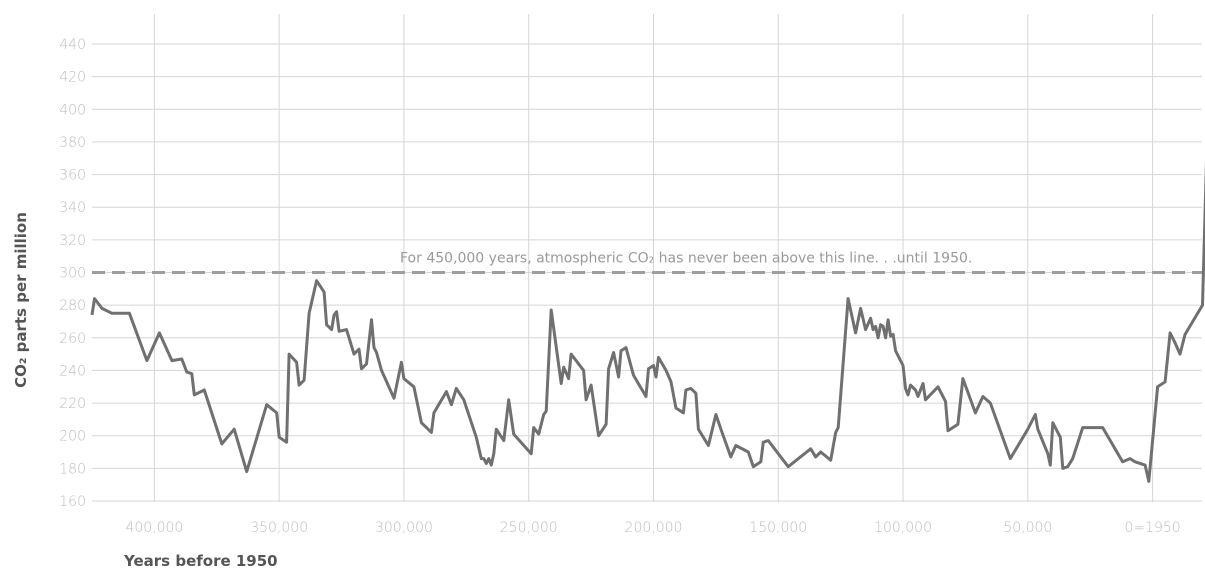  What do you see at coordinates (903, 528) in the screenshot?
I see `x-tick-label: 100,000` at bounding box center [903, 528].